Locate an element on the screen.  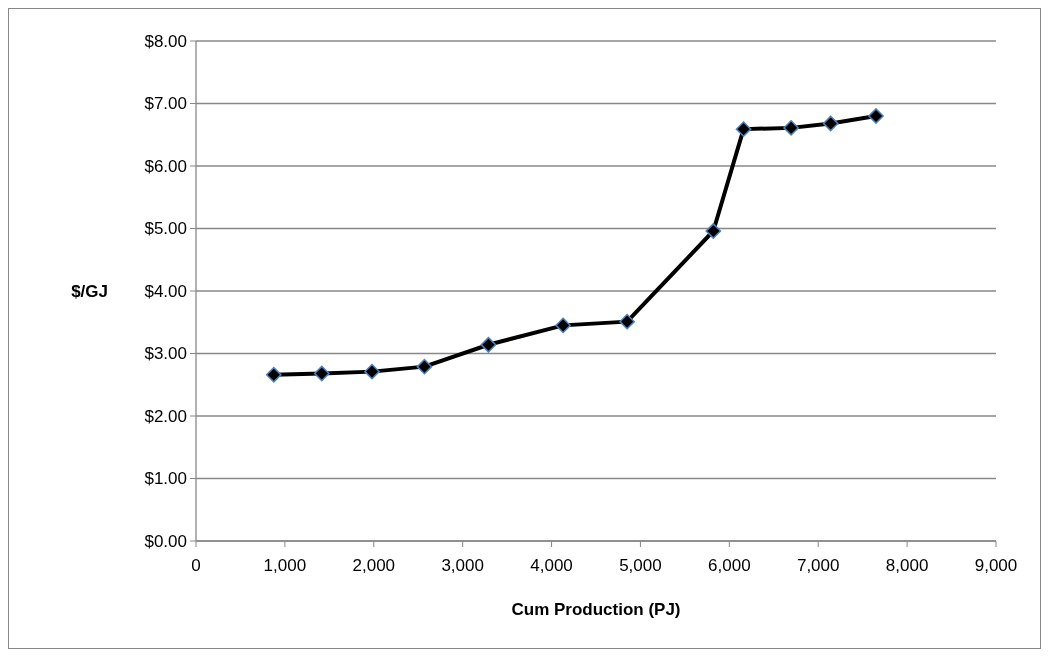
x-tick-label: 5,000 is located at coordinates (640, 565).